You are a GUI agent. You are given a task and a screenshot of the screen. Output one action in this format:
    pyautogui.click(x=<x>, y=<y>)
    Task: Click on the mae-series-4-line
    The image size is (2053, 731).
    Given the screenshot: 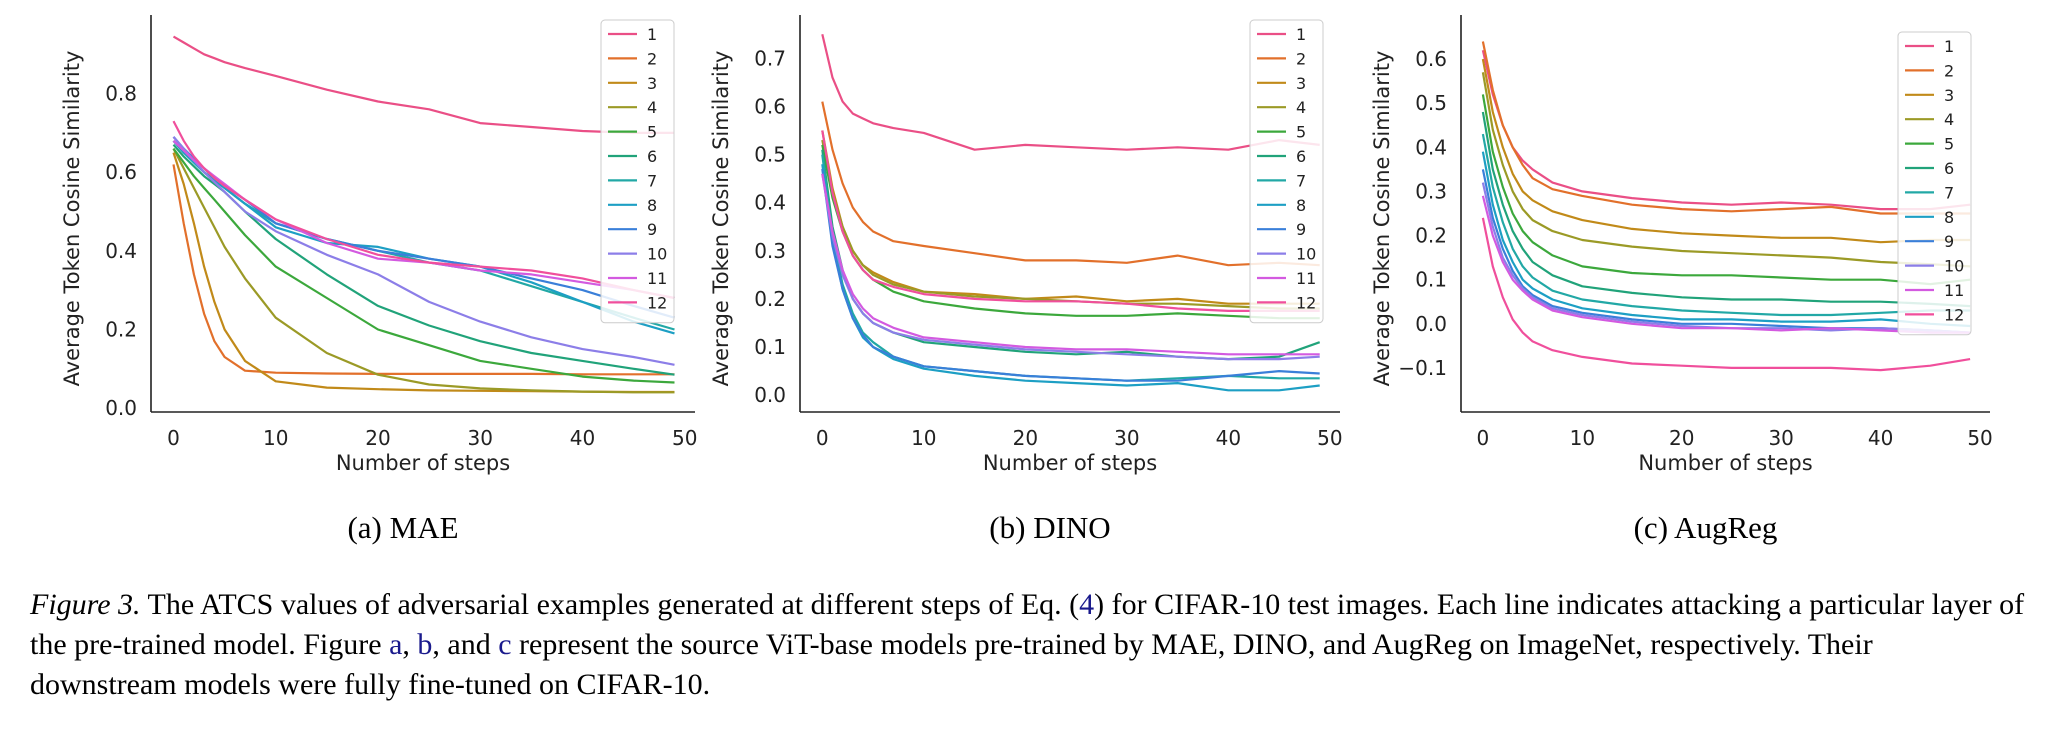 What is the action you would take?
    pyautogui.click(x=423, y=271)
    